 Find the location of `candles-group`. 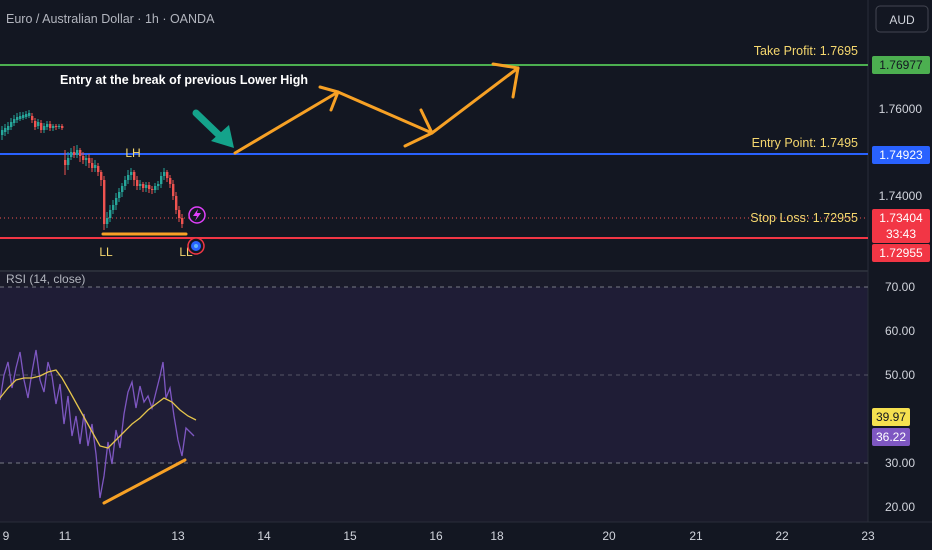

candles-group is located at coordinates (92, 170).